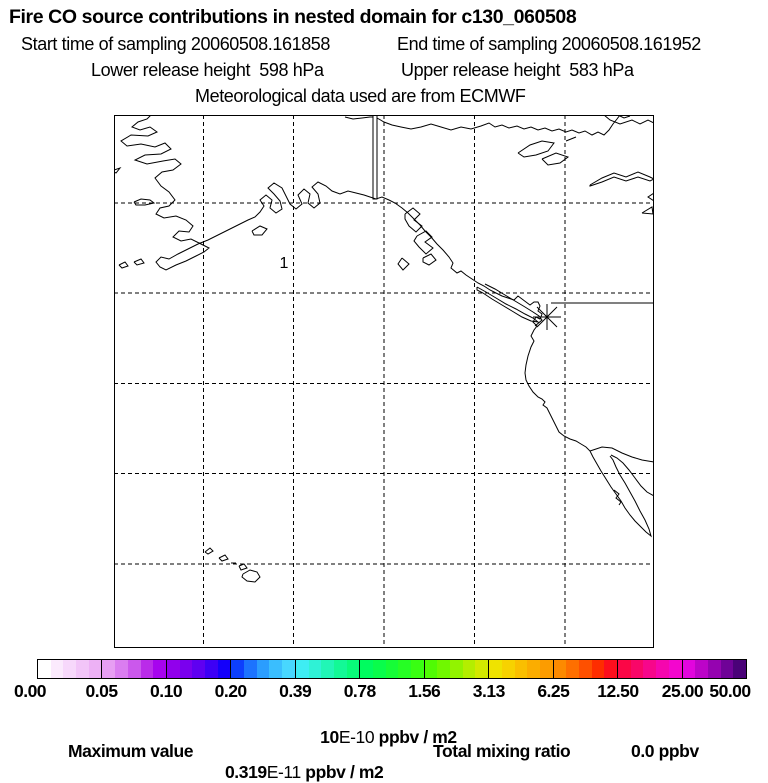 This screenshot has height=783, width=768. What do you see at coordinates (375, 157) in the screenshot?
I see `alaska-yukon-border-141w` at bounding box center [375, 157].